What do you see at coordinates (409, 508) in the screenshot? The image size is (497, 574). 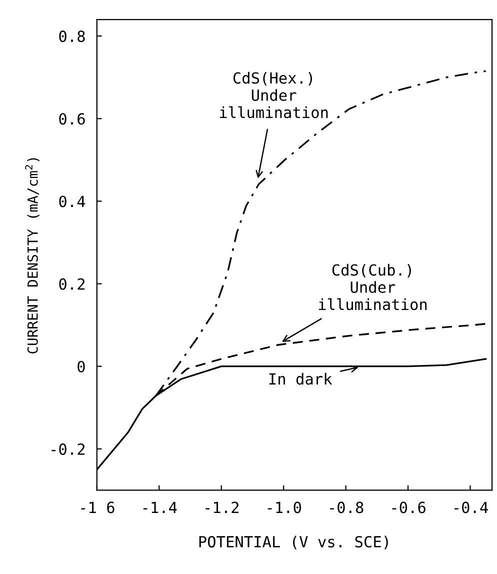 I see `x-tick-label: -0.6` at bounding box center [409, 508].